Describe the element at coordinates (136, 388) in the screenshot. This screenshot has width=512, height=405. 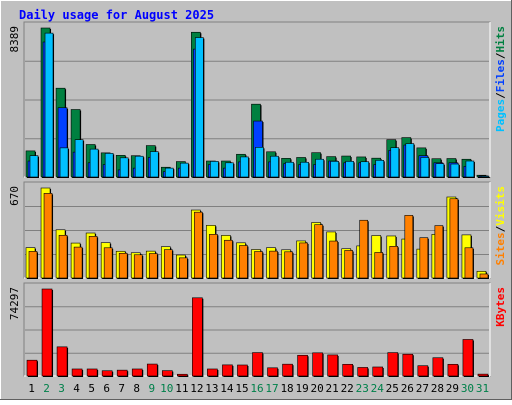
I see `x-tick-label-day-8: 8` at that location.